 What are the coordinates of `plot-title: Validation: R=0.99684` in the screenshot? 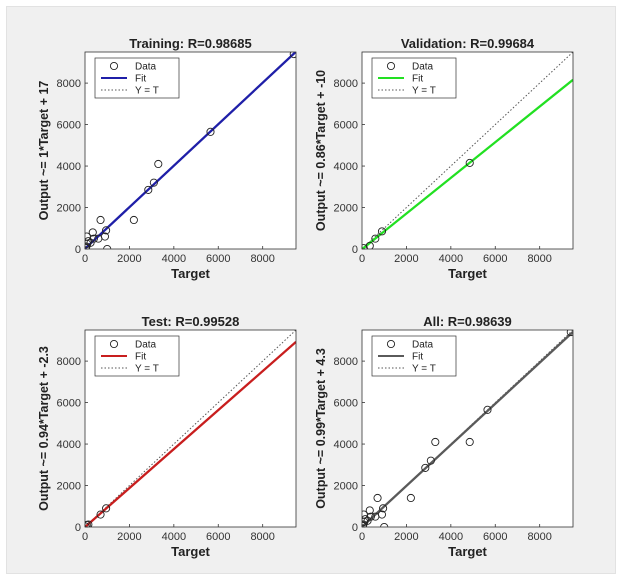 It's located at (468, 43).